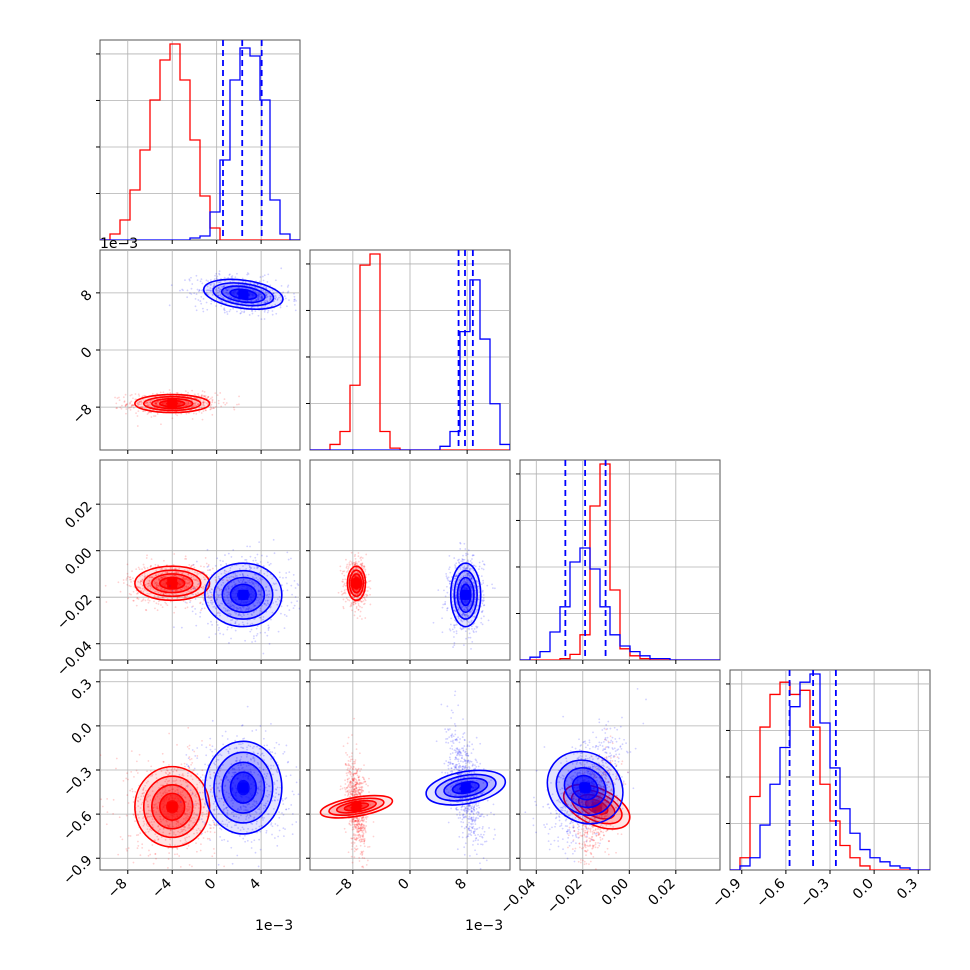 The width and height of the screenshot is (970, 970). I want to click on density-peak, so click(465, 594).